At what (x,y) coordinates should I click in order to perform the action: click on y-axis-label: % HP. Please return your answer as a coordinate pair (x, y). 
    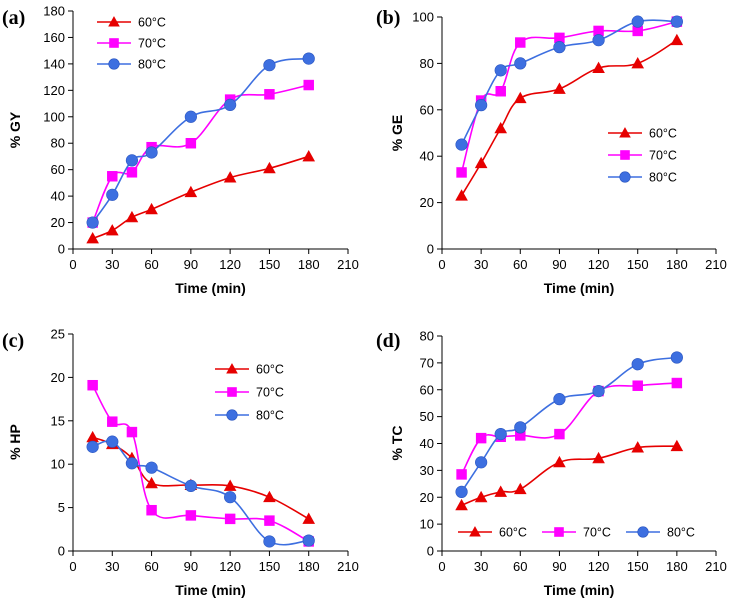
    Looking at the image, I should click on (15, 442).